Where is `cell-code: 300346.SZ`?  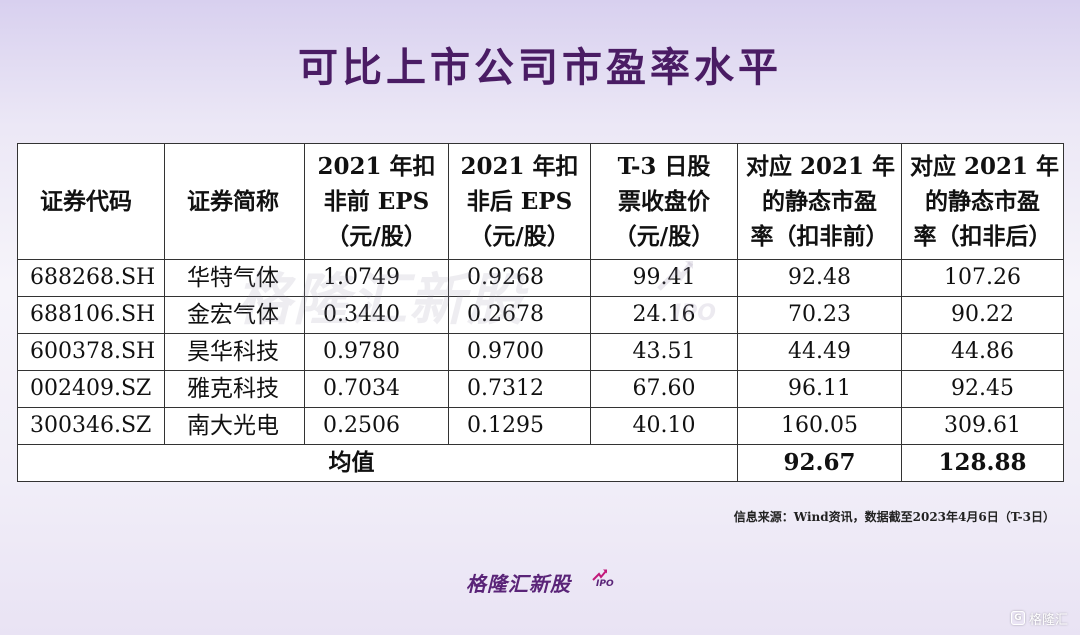 cell-code: 300346.SZ is located at coordinates (91, 426).